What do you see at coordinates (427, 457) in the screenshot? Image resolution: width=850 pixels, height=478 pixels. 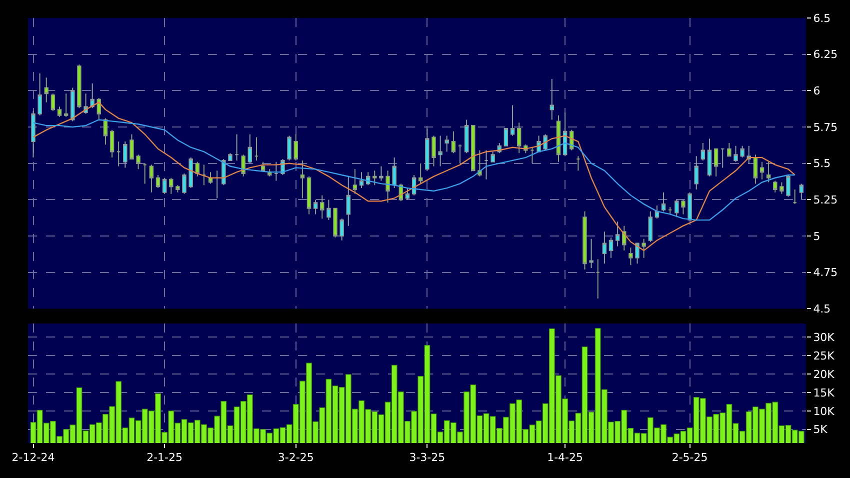 I see `x-tick-label: 3-3-25` at bounding box center [427, 457].